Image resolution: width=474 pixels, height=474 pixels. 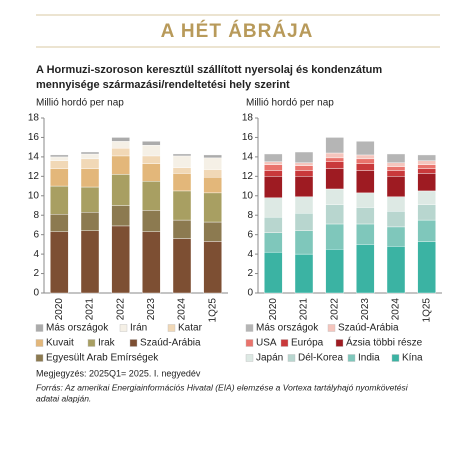 What do you see at coordinates (307, 343) in the screenshot?
I see `legend-label: Európa` at bounding box center [307, 343].